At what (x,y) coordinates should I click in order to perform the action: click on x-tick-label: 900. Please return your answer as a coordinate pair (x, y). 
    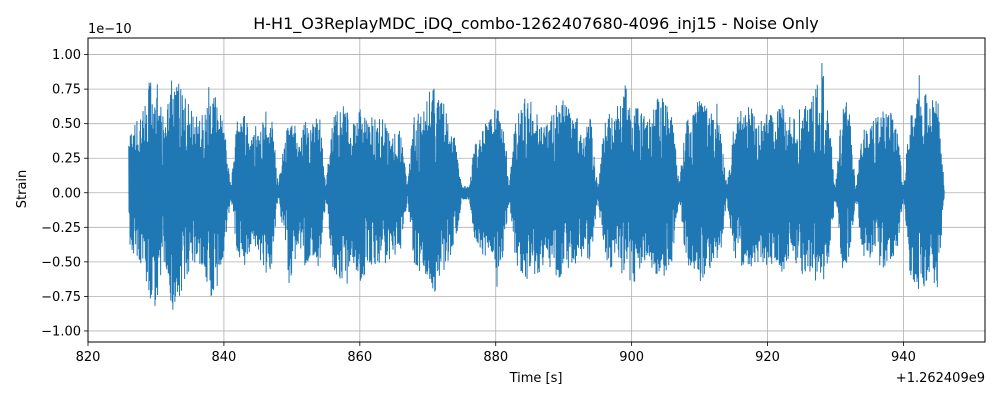
    Looking at the image, I should click on (631, 357).